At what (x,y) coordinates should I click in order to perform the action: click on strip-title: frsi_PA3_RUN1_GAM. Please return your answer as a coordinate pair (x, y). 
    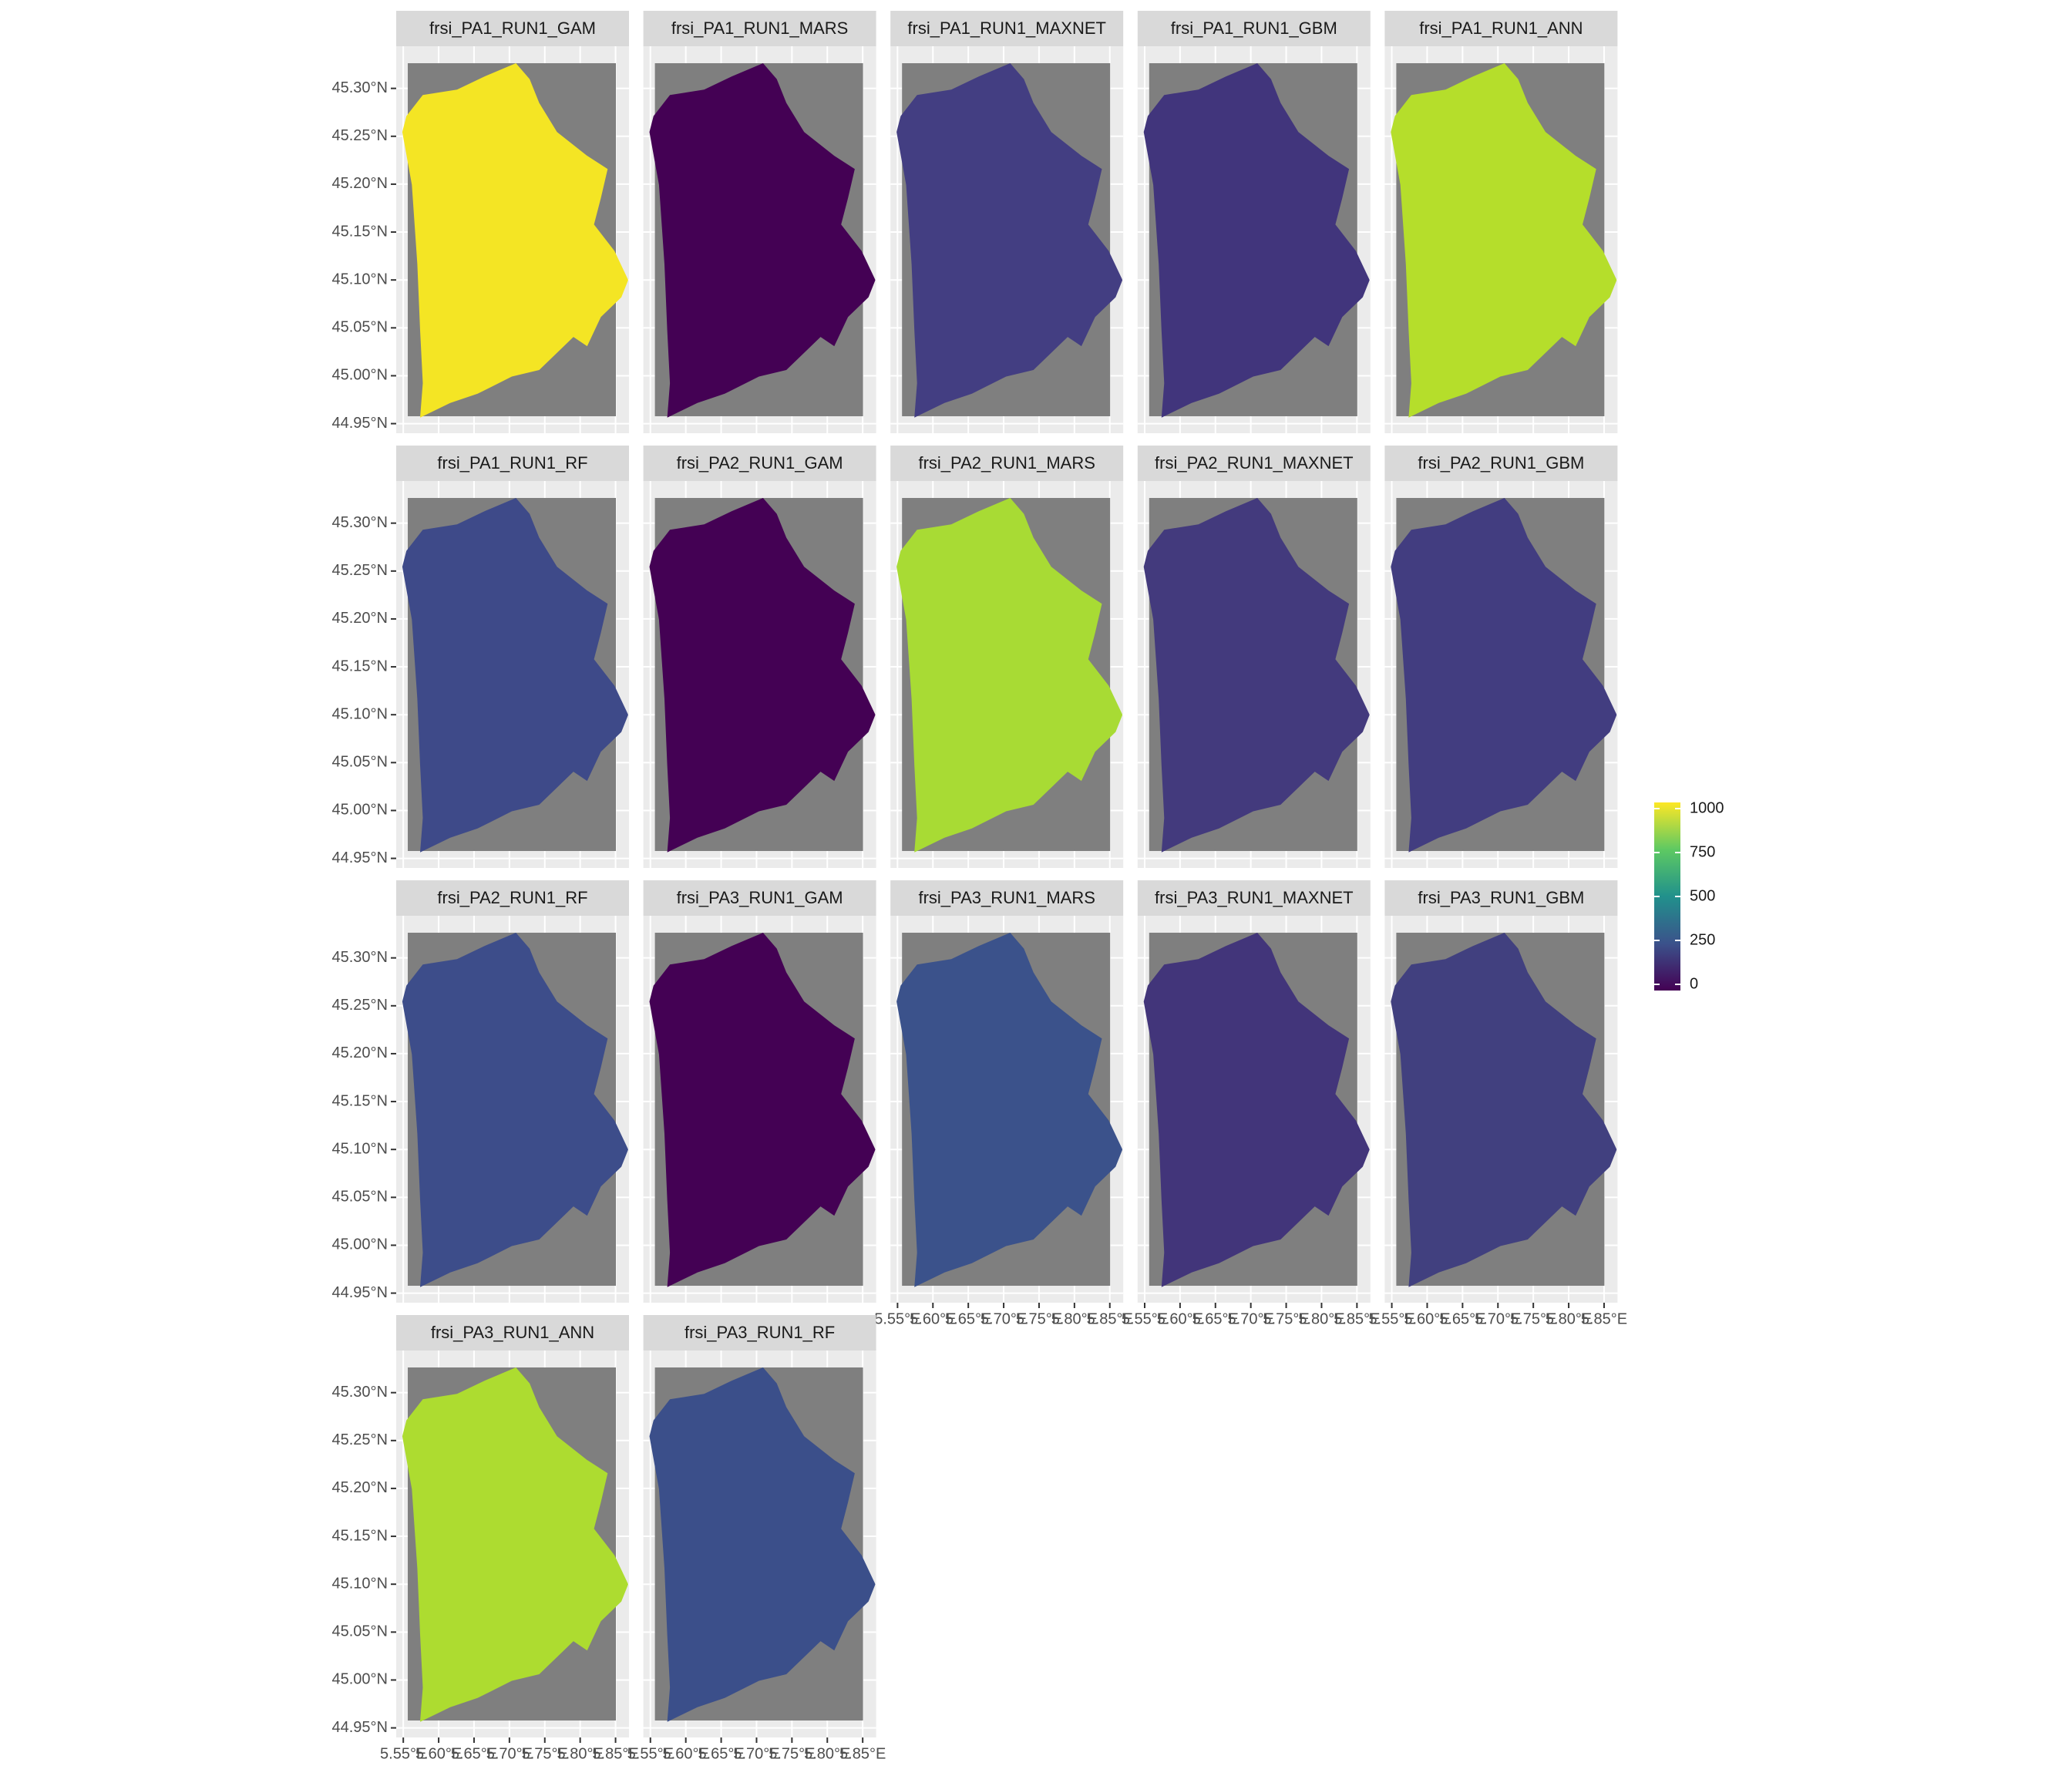
    Looking at the image, I should click on (760, 898).